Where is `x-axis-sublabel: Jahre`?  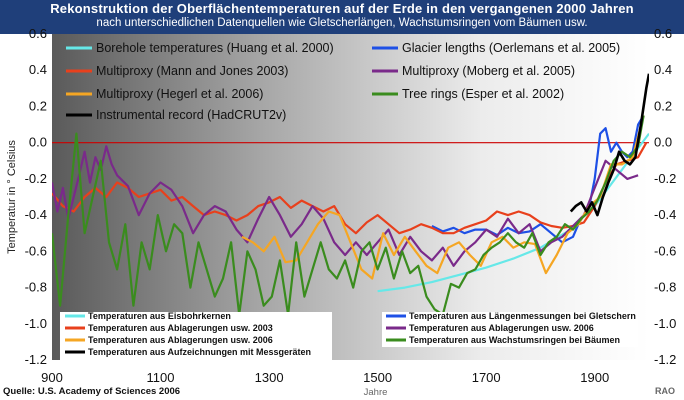
x-axis-sublabel: Jahre is located at coordinates (376, 392).